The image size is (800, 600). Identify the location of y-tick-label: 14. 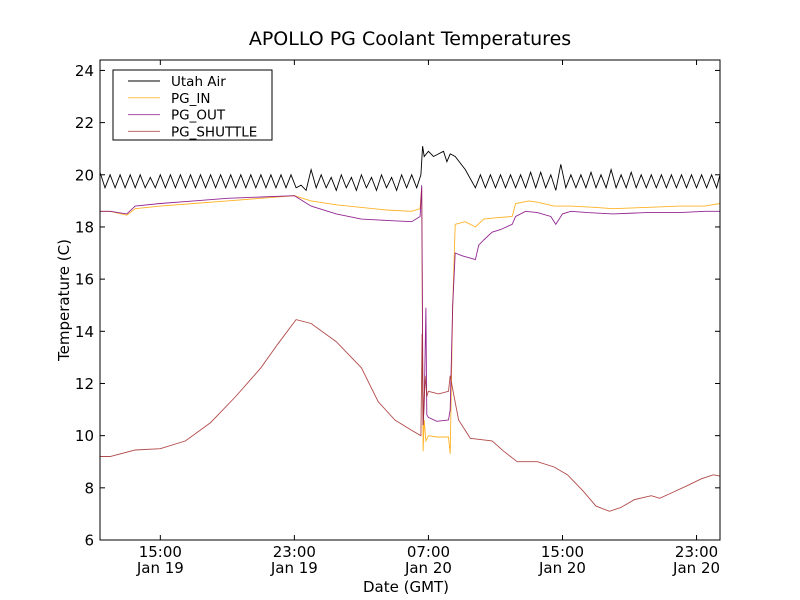
(84, 332).